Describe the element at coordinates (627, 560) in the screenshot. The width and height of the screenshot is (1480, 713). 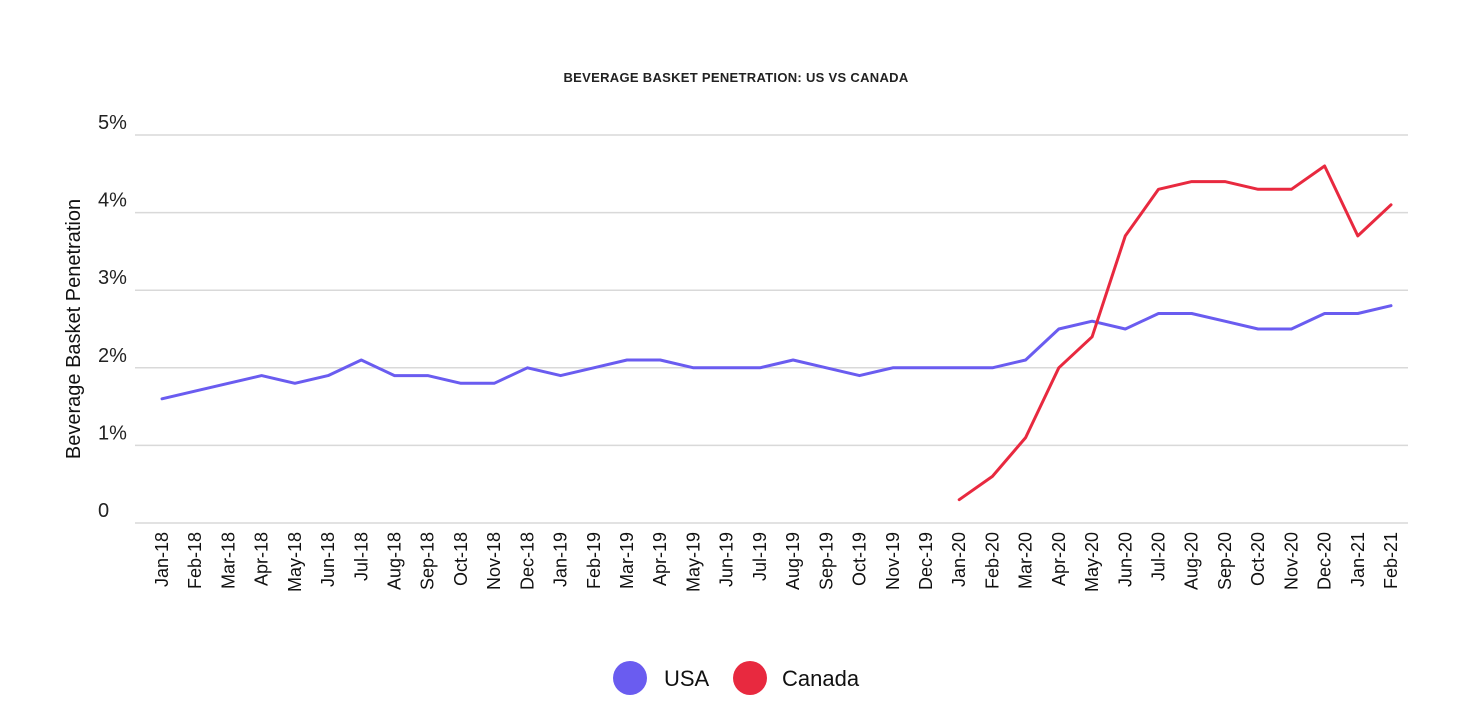
I see `x-tick-label: Mar-19` at that location.